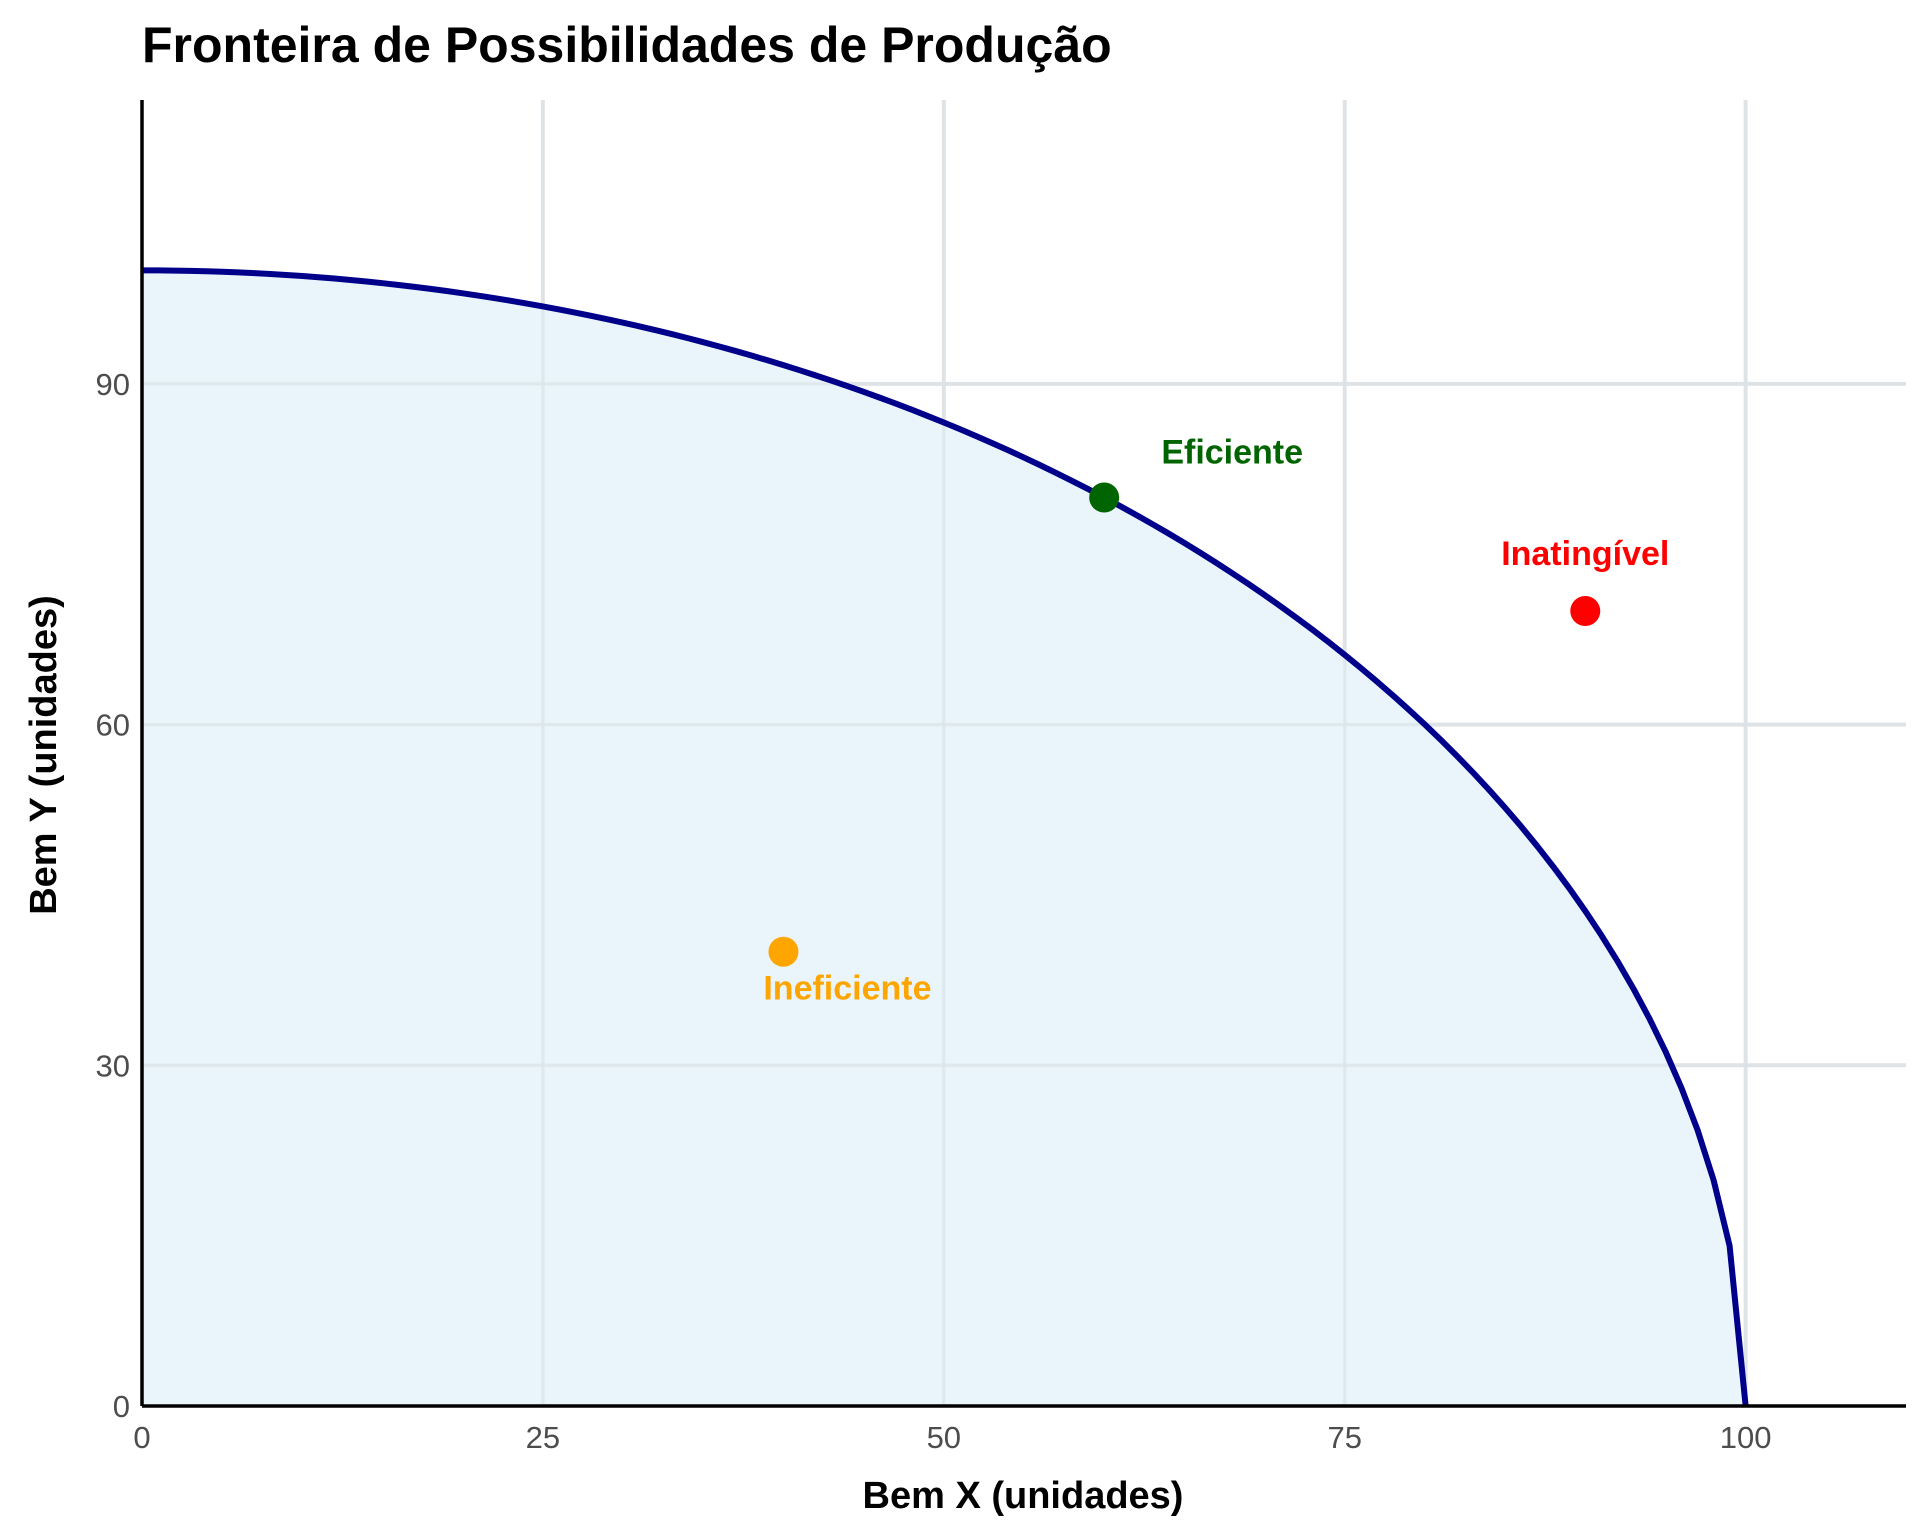  Describe the element at coordinates (1585, 611) in the screenshot. I see `point-inatingivel` at that location.